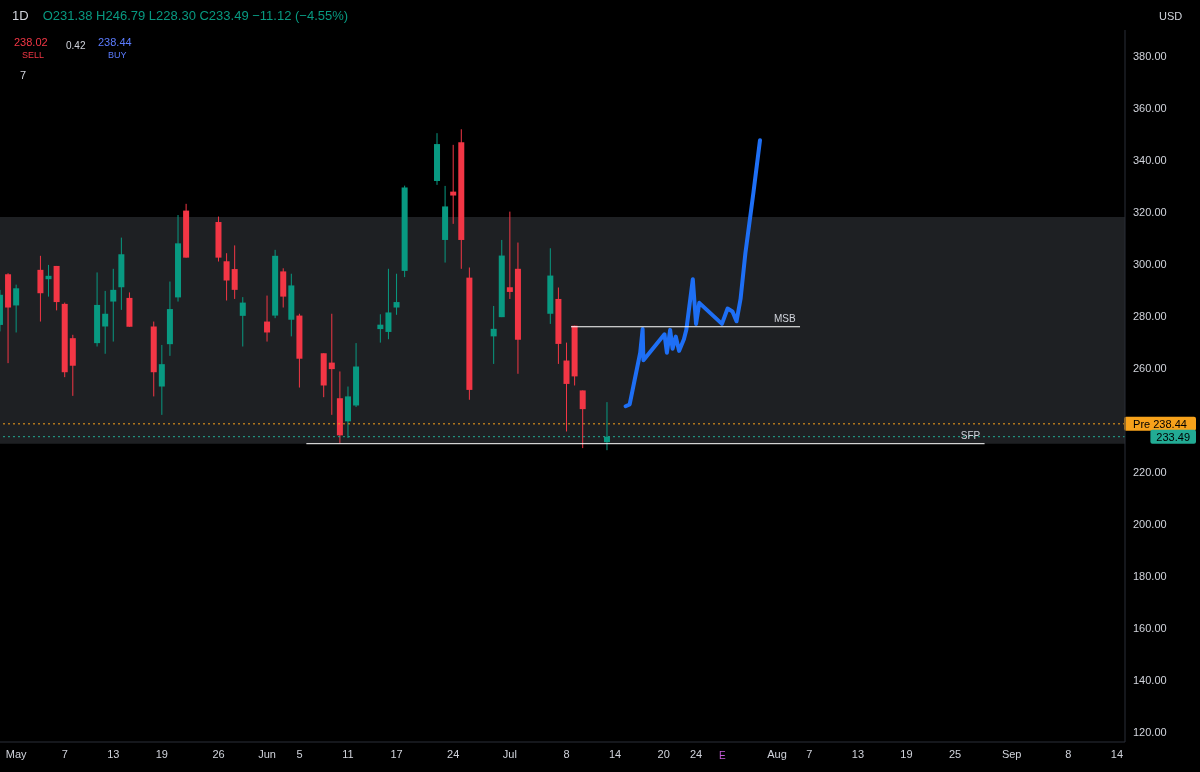 The image size is (1200, 772). I want to click on x-tick-label: 26, so click(218, 753).